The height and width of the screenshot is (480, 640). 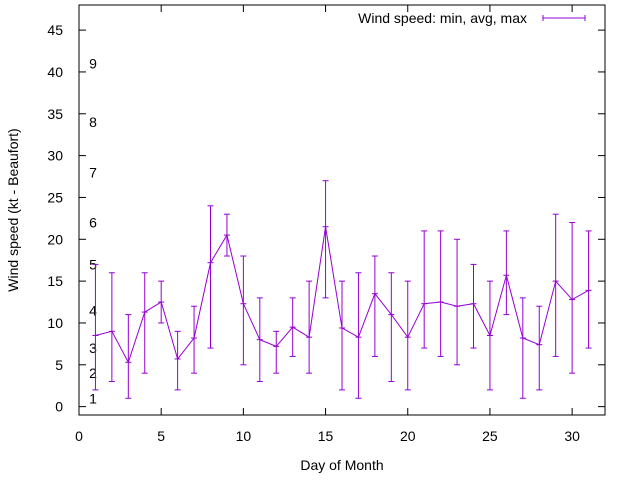 I want to click on beaufort-label-2: 2, so click(x=93, y=373).